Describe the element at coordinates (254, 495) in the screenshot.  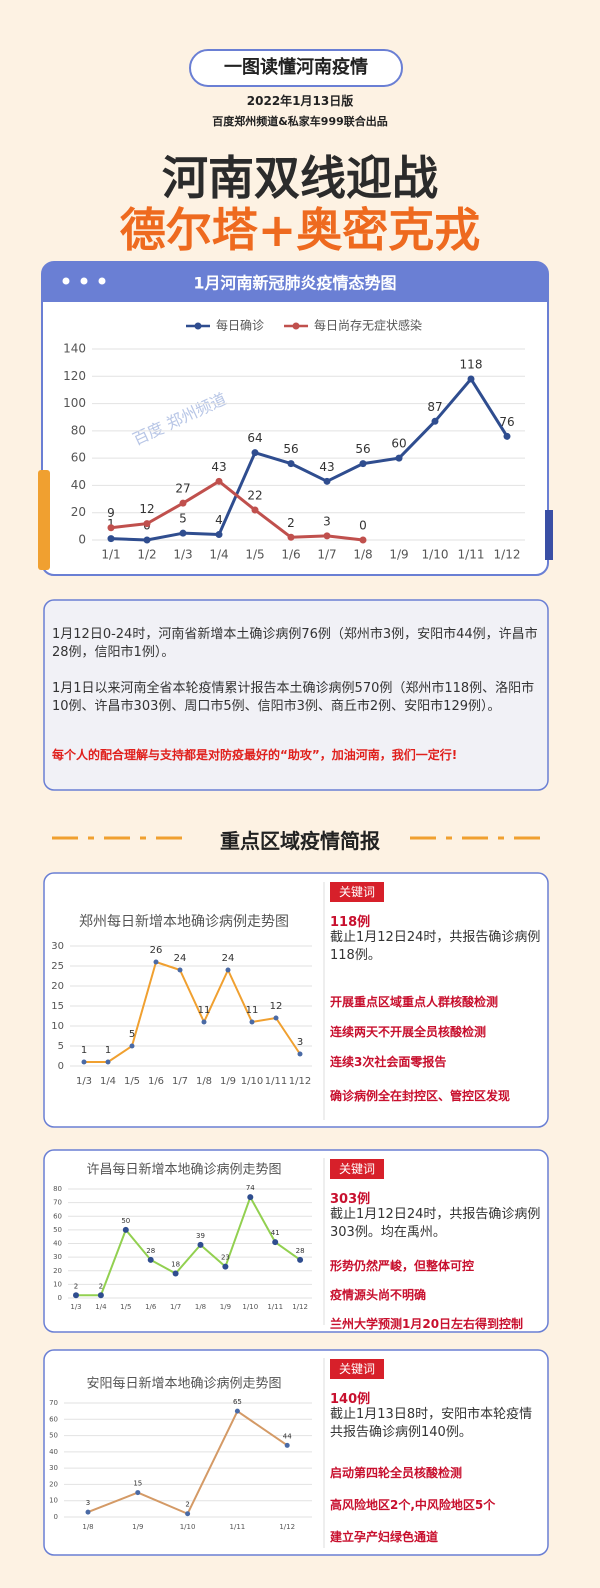
I see `data-label: 22` at that location.